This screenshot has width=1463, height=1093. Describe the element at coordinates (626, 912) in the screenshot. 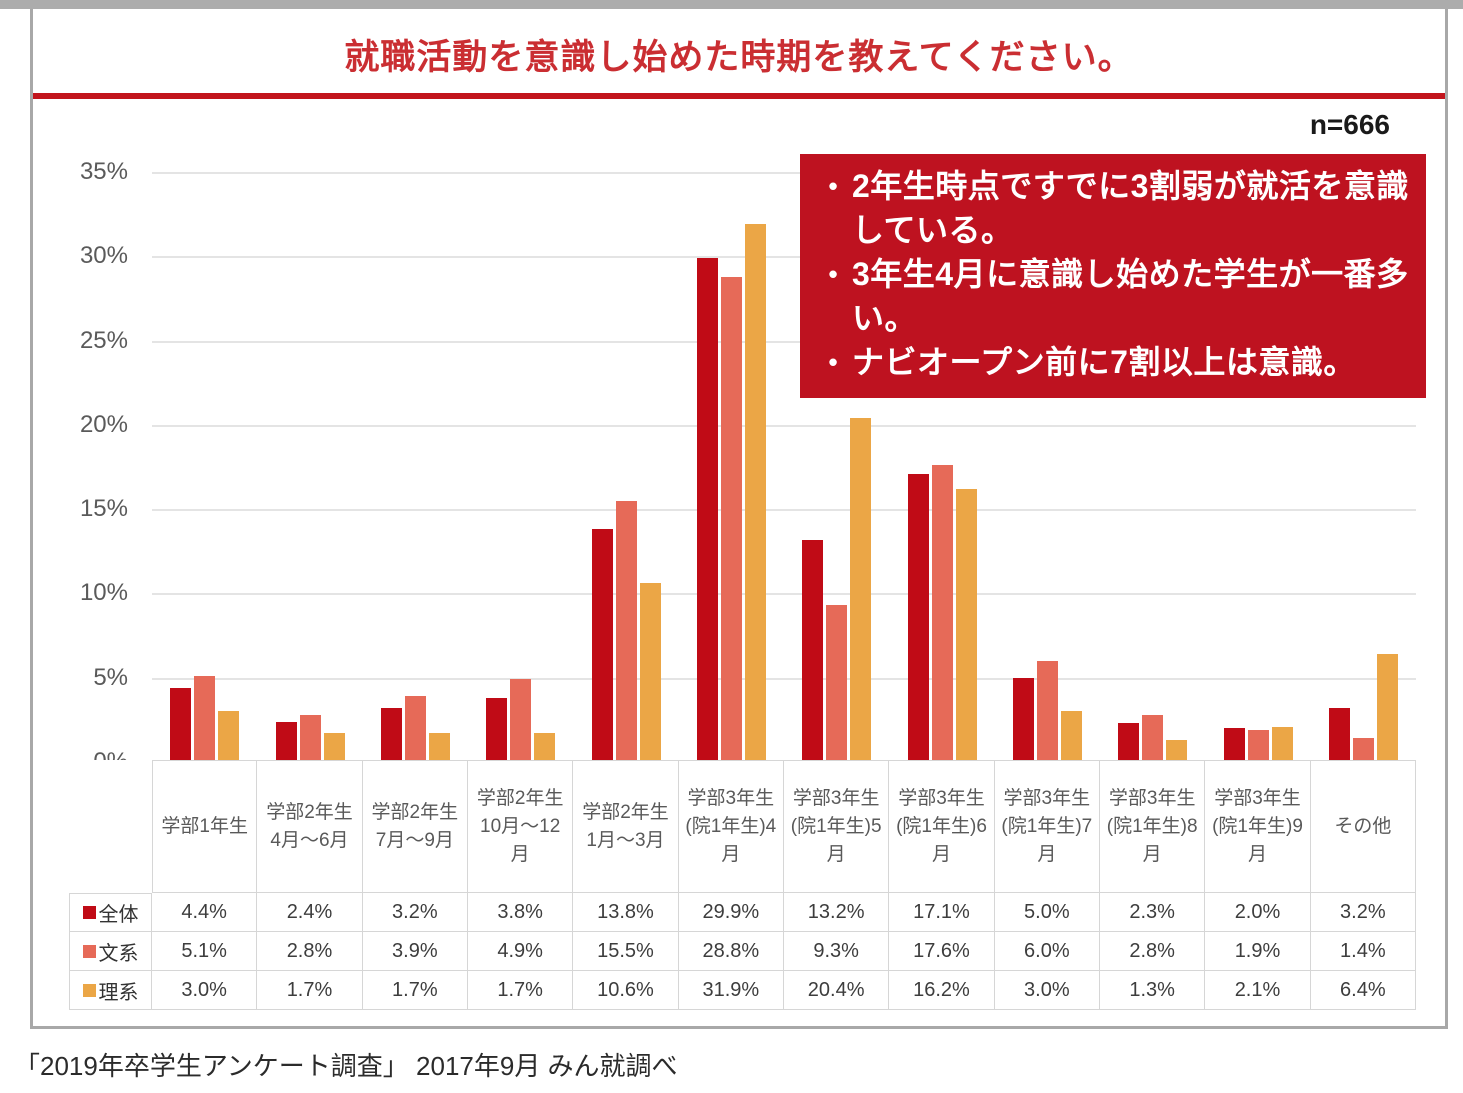

I see `table-value-全体-5: 13.8%` at that location.